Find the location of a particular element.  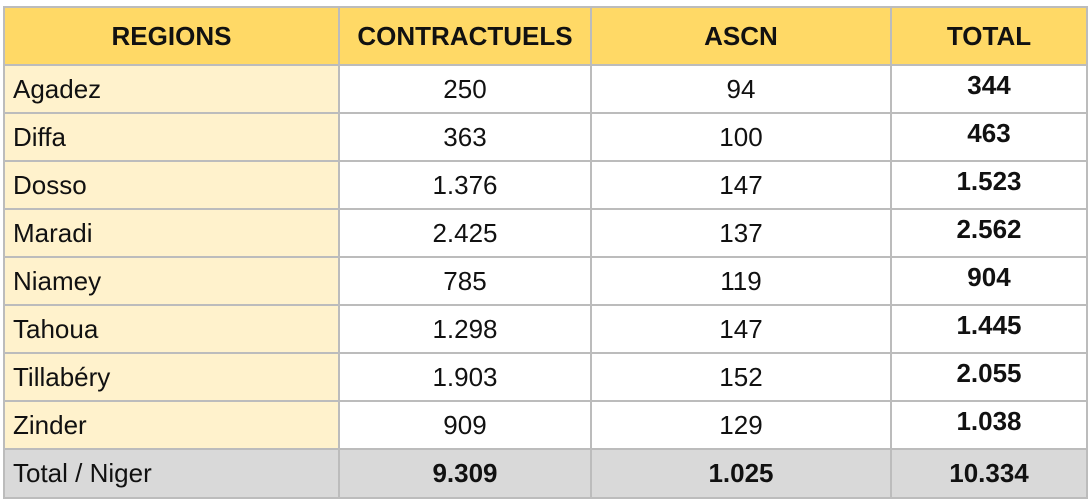

region-name: Maradi is located at coordinates (171, 233).